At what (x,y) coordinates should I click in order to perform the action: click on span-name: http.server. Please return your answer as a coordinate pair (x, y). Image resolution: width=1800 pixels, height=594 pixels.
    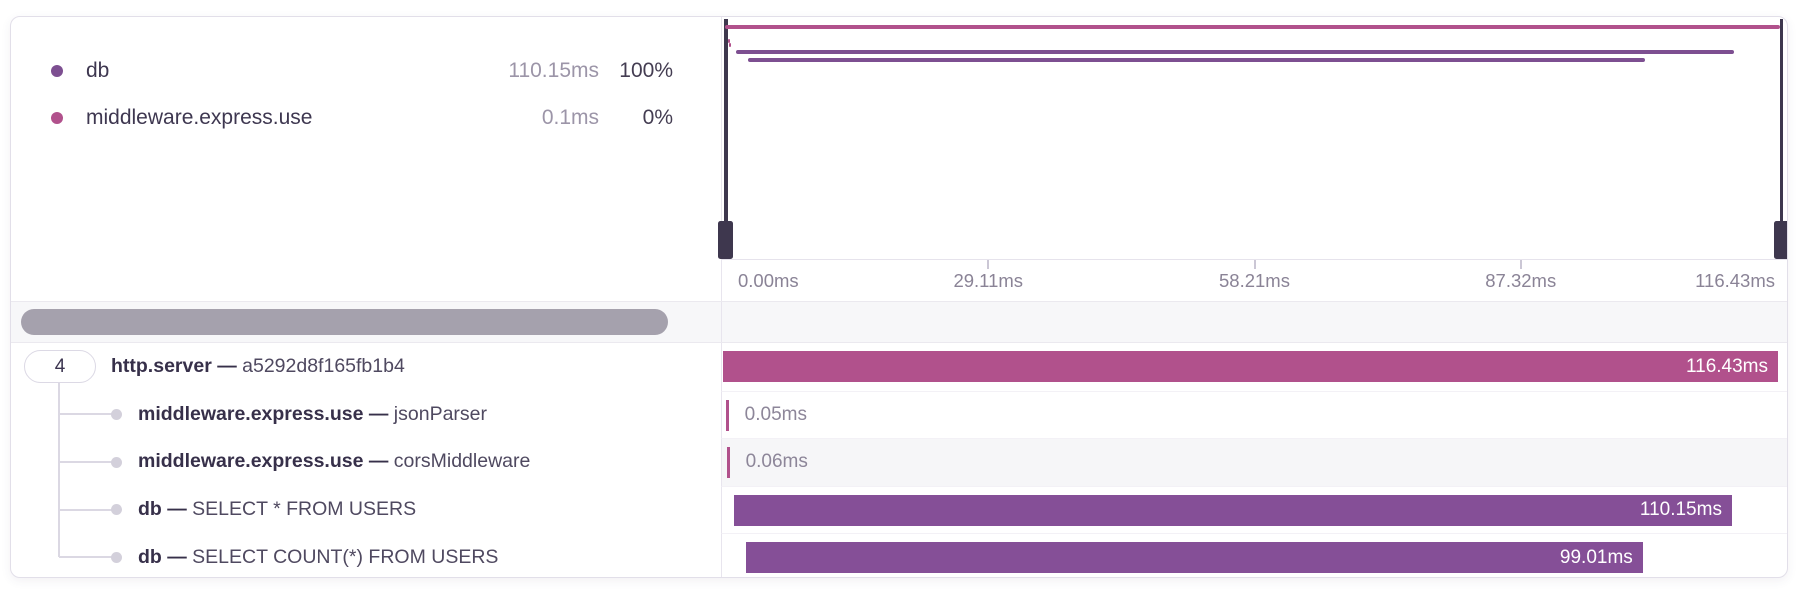
    Looking at the image, I should click on (161, 366).